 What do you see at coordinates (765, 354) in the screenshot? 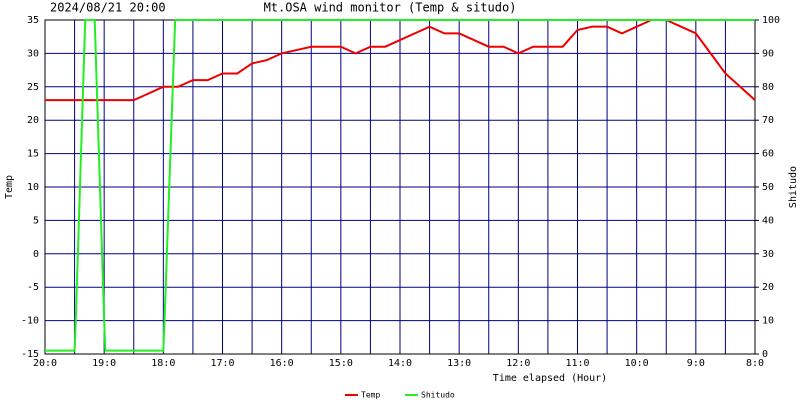
I see `y2-tick-label: 0` at bounding box center [765, 354].